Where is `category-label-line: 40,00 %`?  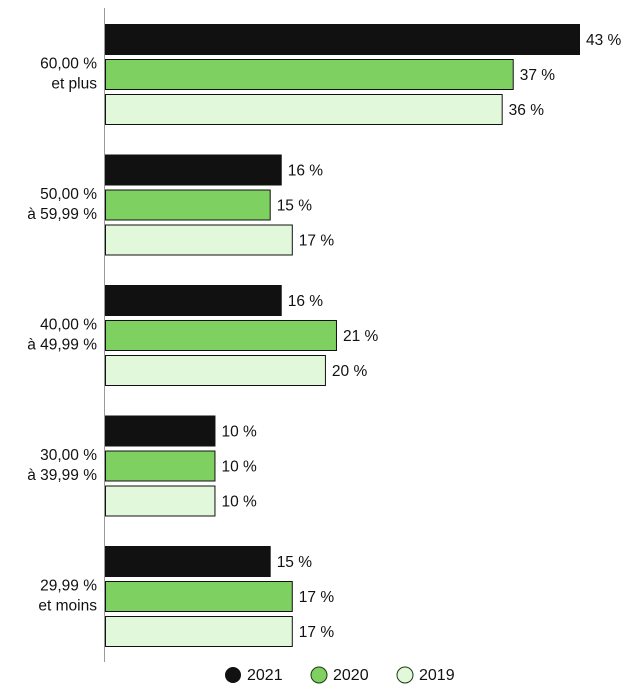
category-label-line: 40,00 % is located at coordinates (68, 325).